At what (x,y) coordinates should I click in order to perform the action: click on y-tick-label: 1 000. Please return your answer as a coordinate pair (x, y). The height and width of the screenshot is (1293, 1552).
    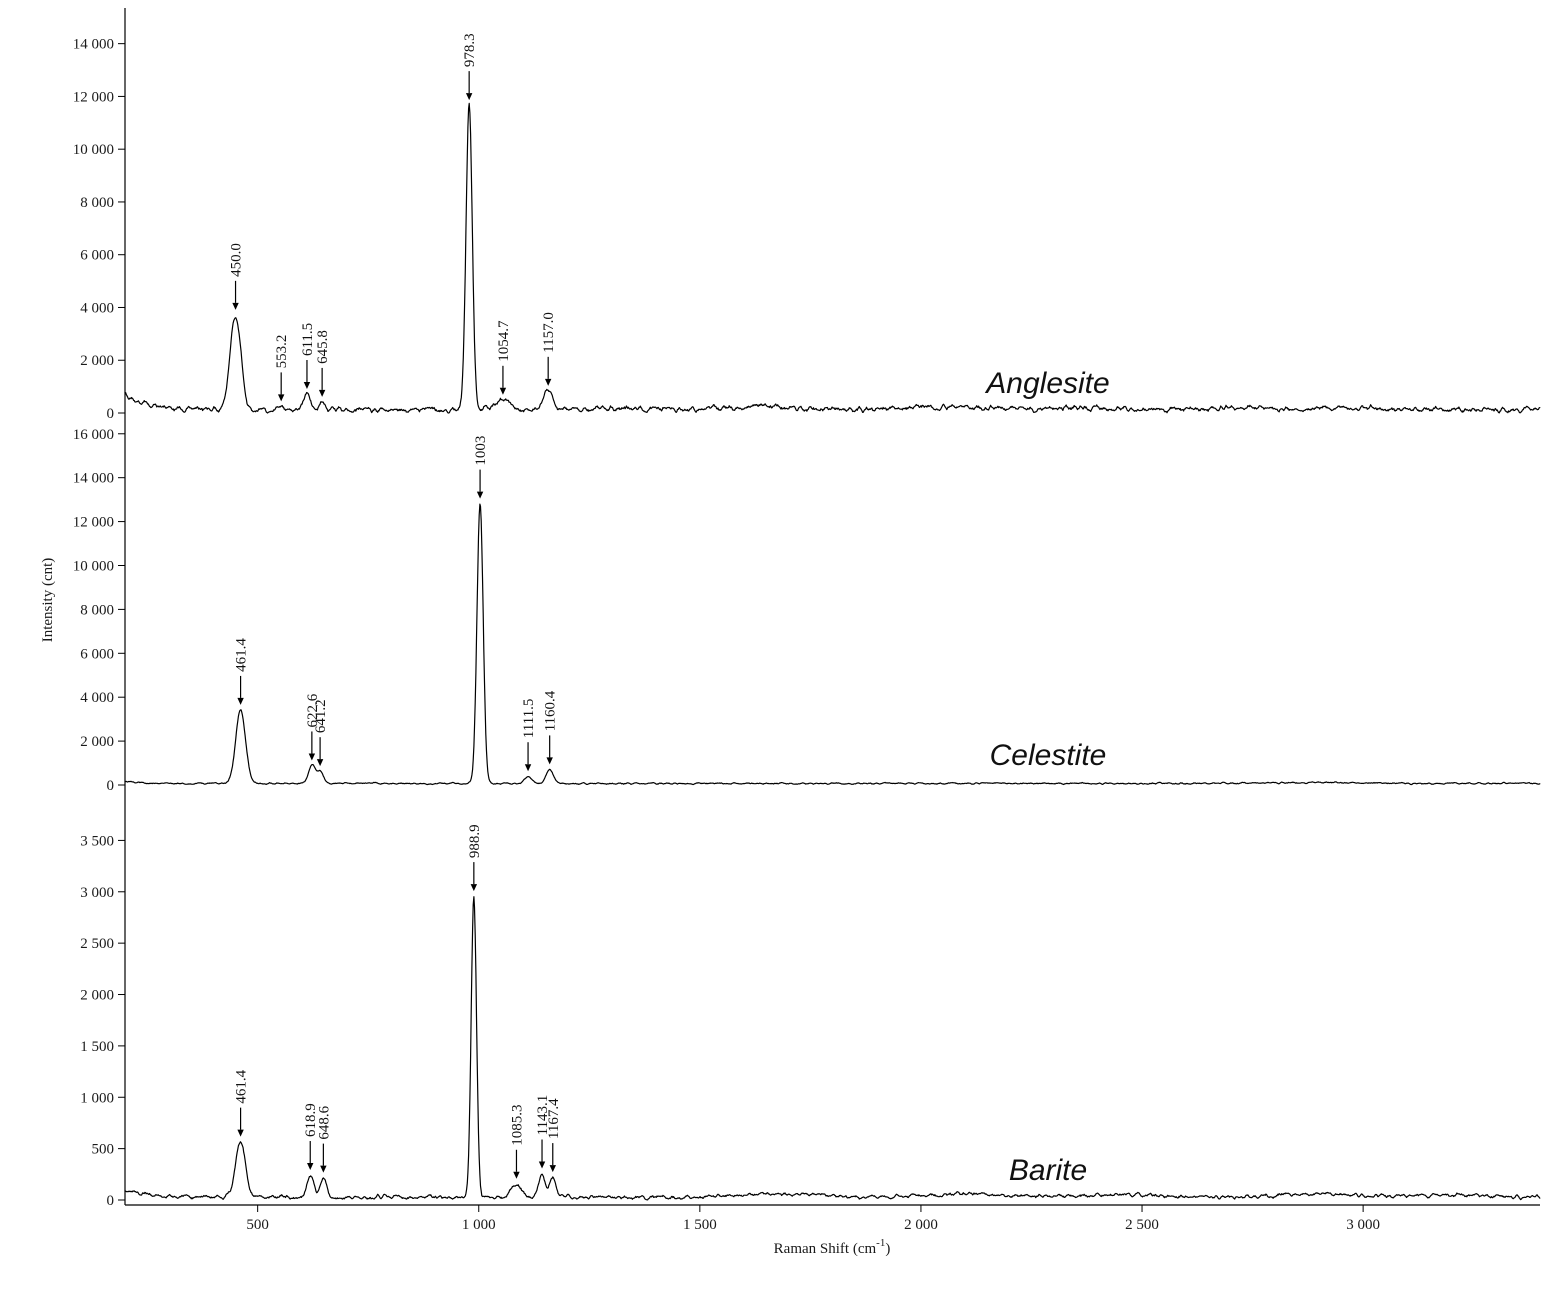
    Looking at the image, I should click on (97, 1098).